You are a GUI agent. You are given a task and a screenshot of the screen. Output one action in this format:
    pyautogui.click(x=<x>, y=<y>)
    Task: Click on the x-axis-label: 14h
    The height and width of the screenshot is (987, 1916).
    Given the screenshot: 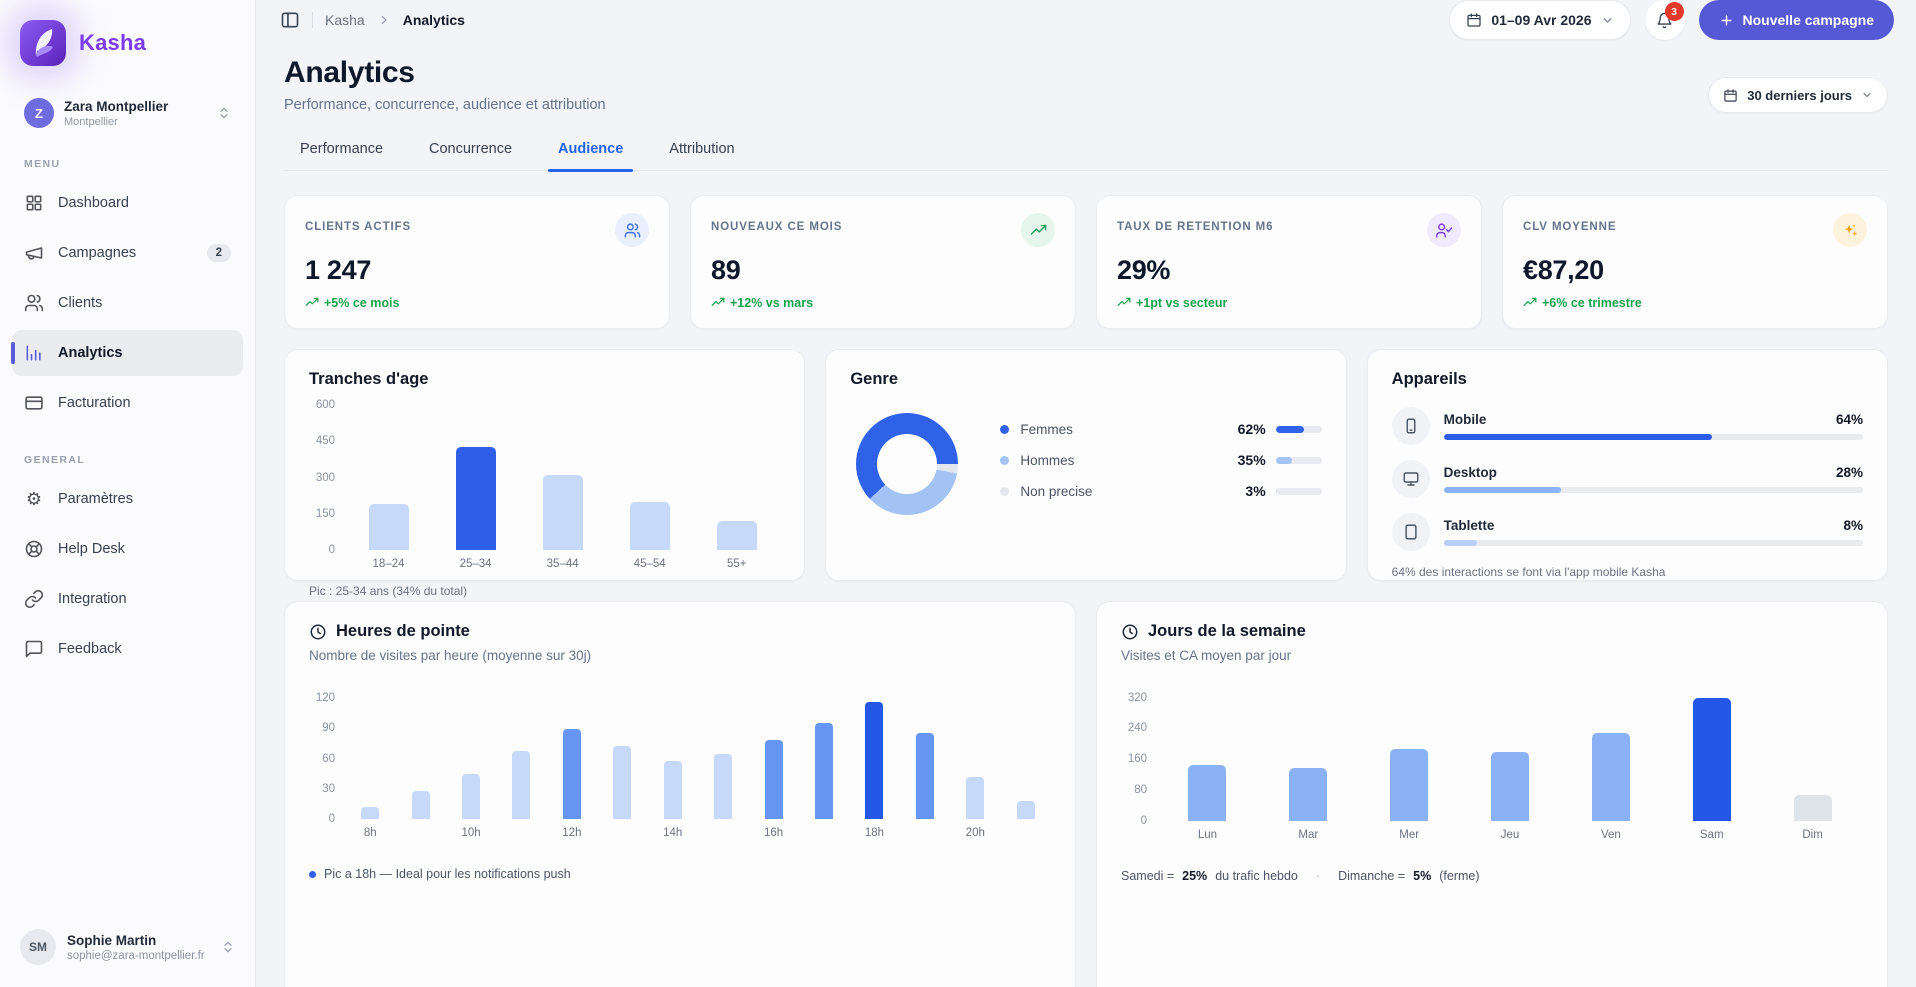 What is the action you would take?
    pyautogui.click(x=673, y=833)
    